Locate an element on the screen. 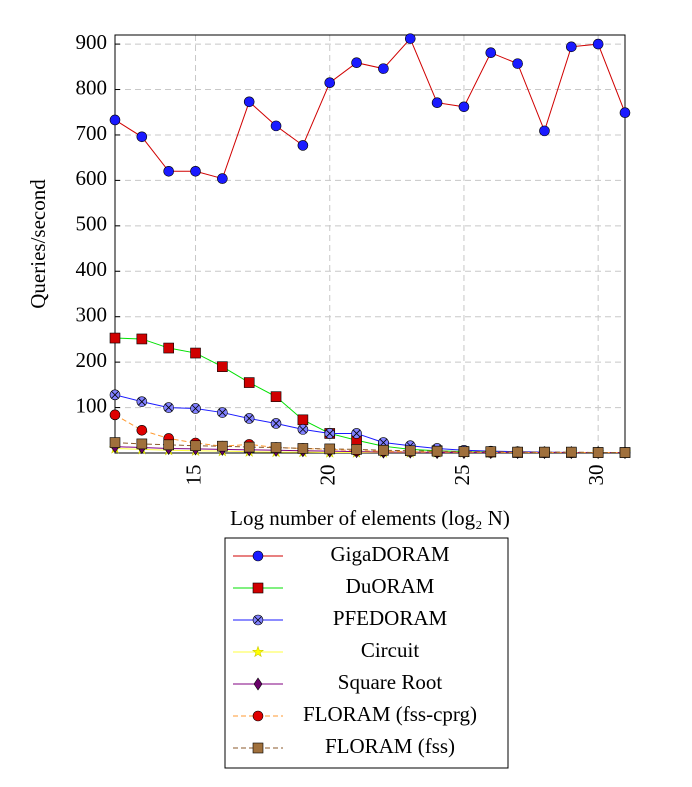 The height and width of the screenshot is (787, 692). y-tick-label: 100 is located at coordinates (92, 405).